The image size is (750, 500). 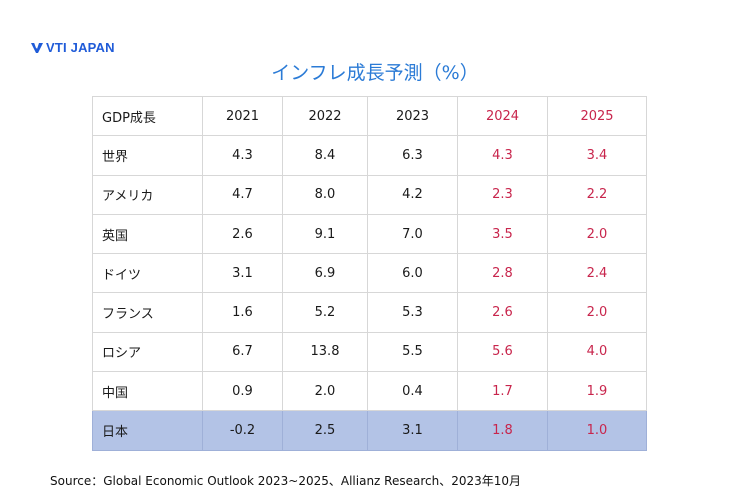 I want to click on table-row: ドイツ 3.1 6.9 6.0 2.8 2.4, so click(x=369, y=273).